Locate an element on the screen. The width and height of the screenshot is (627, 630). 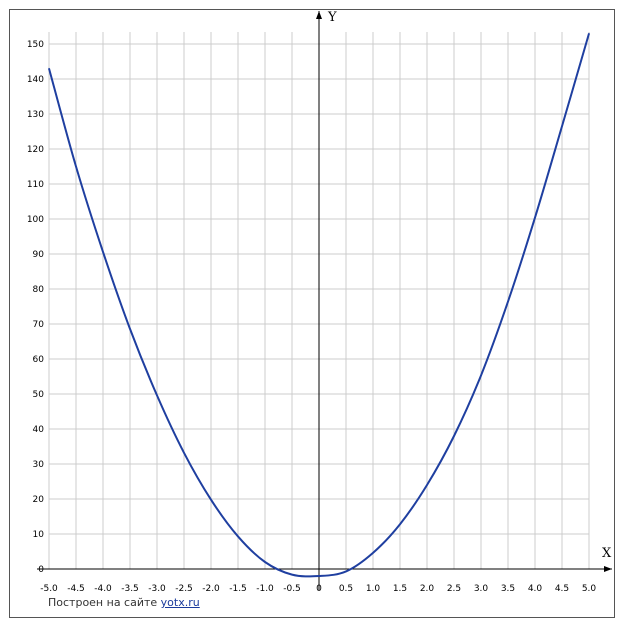
x-tick-label: 3.0 is located at coordinates (481, 589).